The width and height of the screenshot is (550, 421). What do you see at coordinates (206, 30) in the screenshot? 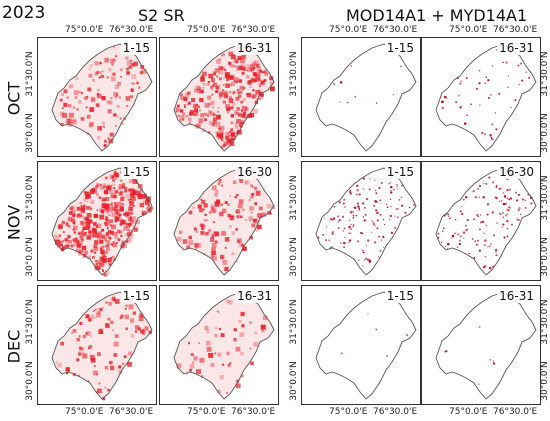
I see `lon-tick-label: 75°0.0'E` at bounding box center [206, 30].